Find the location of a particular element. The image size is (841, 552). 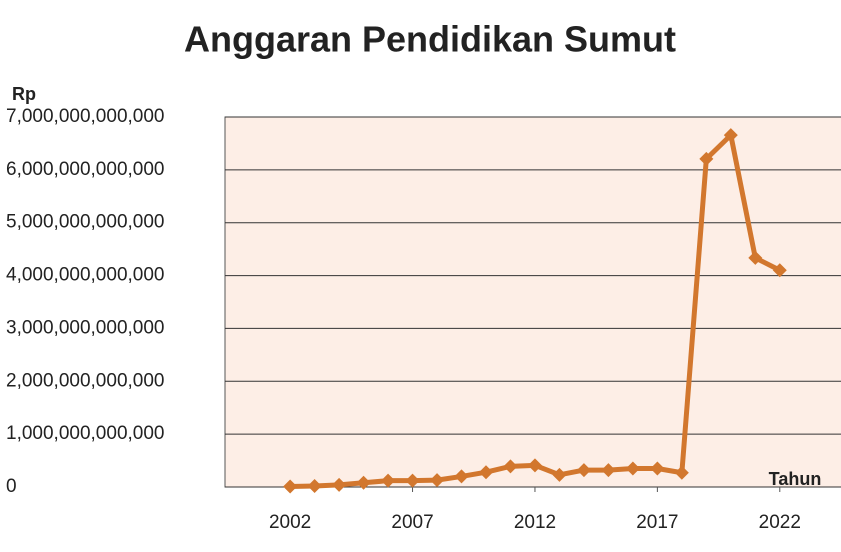

chart-title: Anggaran Pendidikan Sumut is located at coordinates (430, 39).